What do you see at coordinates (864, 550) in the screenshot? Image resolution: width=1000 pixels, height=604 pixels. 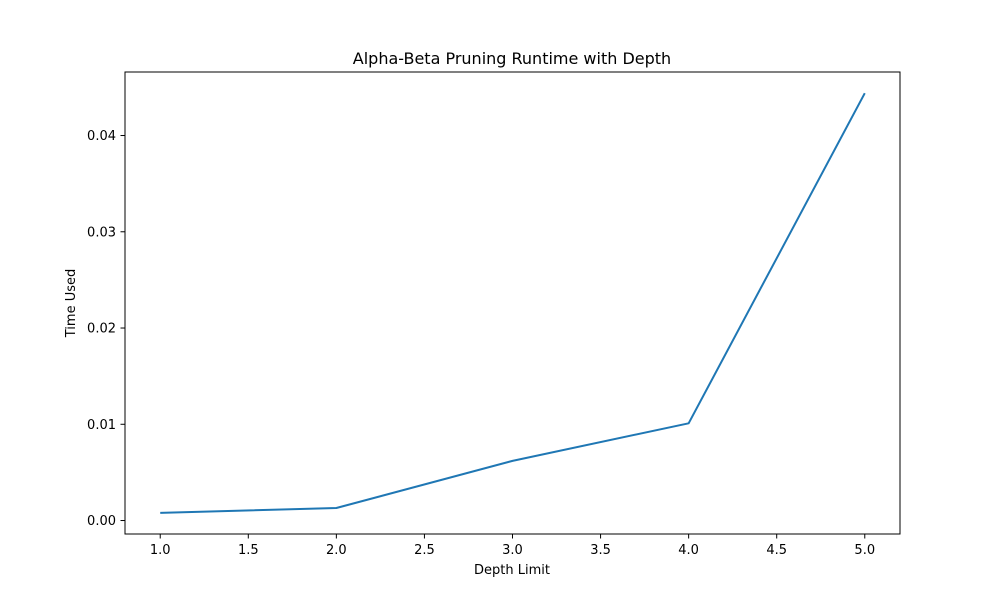 I see `x-tick-label: 5.0` at bounding box center [864, 550].